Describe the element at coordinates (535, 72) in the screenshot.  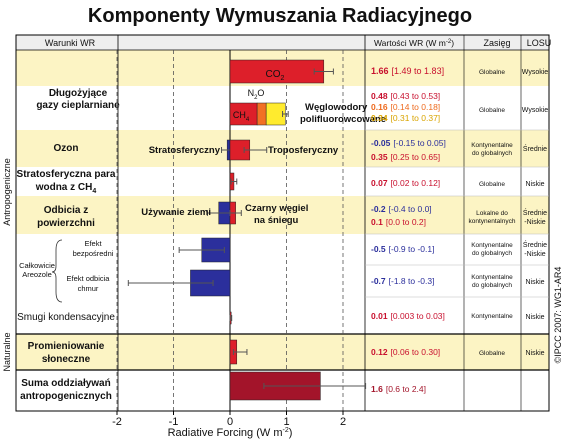
I see `losu-co2: Wysokie` at that location.